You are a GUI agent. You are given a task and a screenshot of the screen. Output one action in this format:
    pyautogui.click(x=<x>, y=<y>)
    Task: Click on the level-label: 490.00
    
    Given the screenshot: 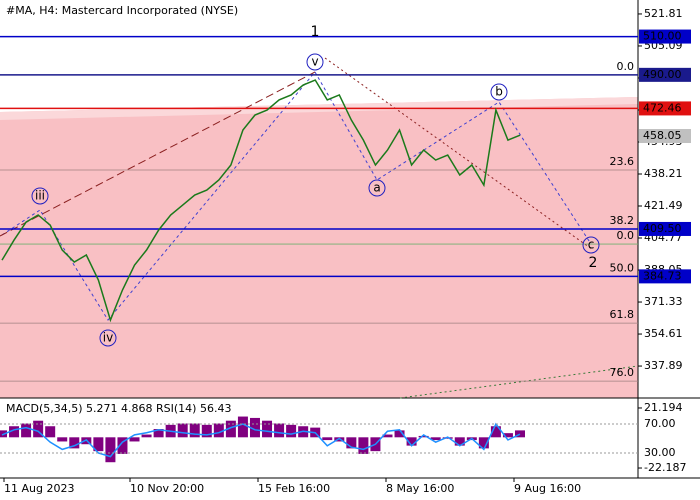 What is the action you would take?
    pyautogui.click(x=662, y=74)
    